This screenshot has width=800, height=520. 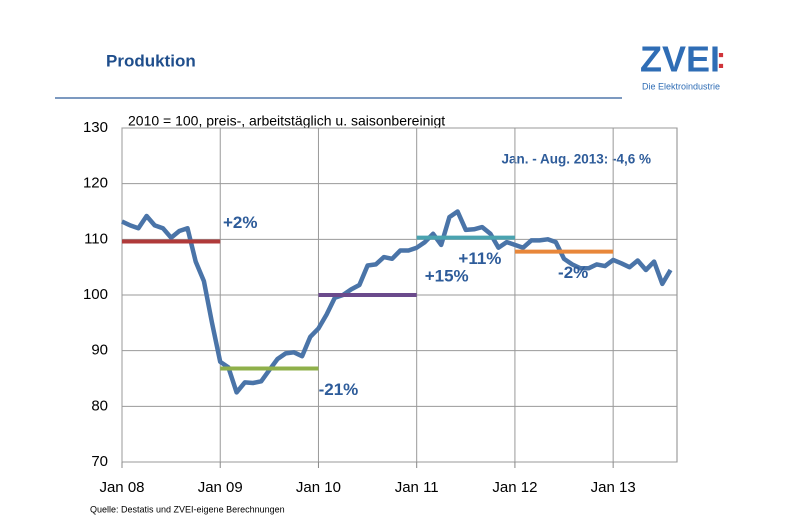 I want to click on y-tick-label: 80, so click(x=99, y=405).